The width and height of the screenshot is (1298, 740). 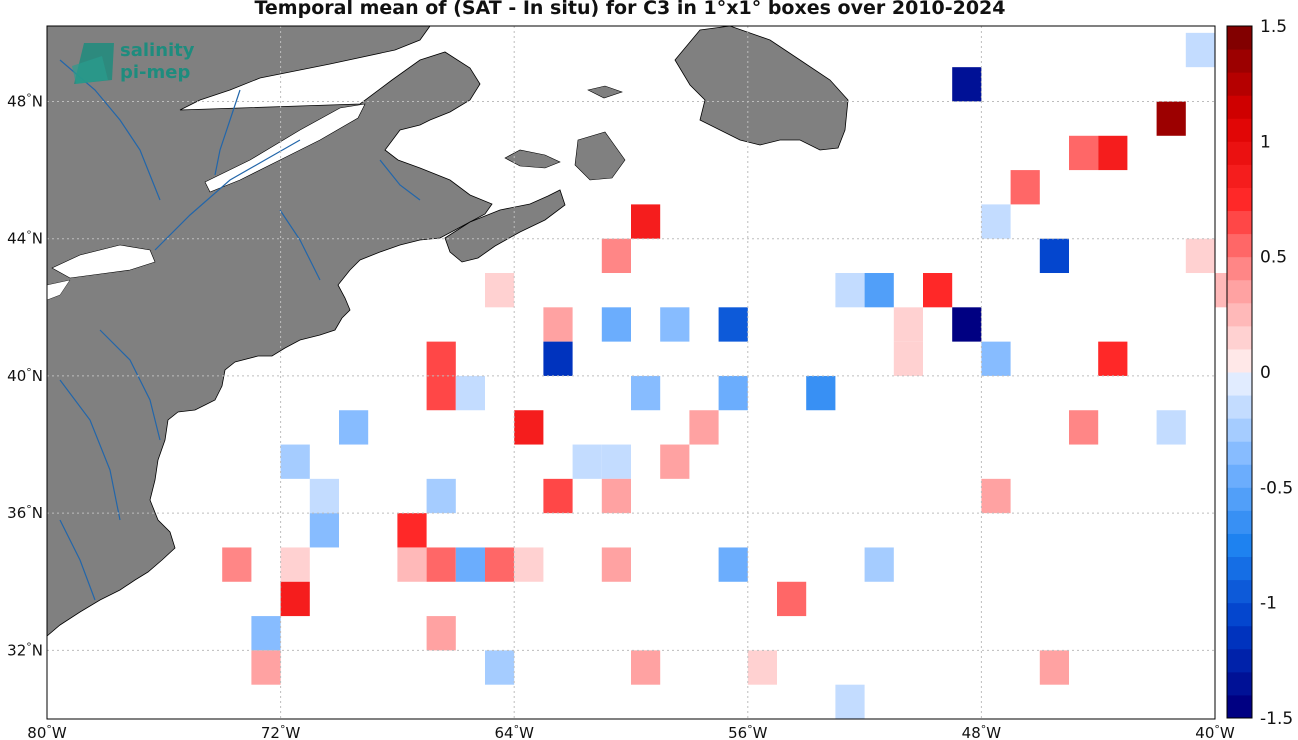 I want to click on y-tick-label: 40°N, so click(x=25, y=375).